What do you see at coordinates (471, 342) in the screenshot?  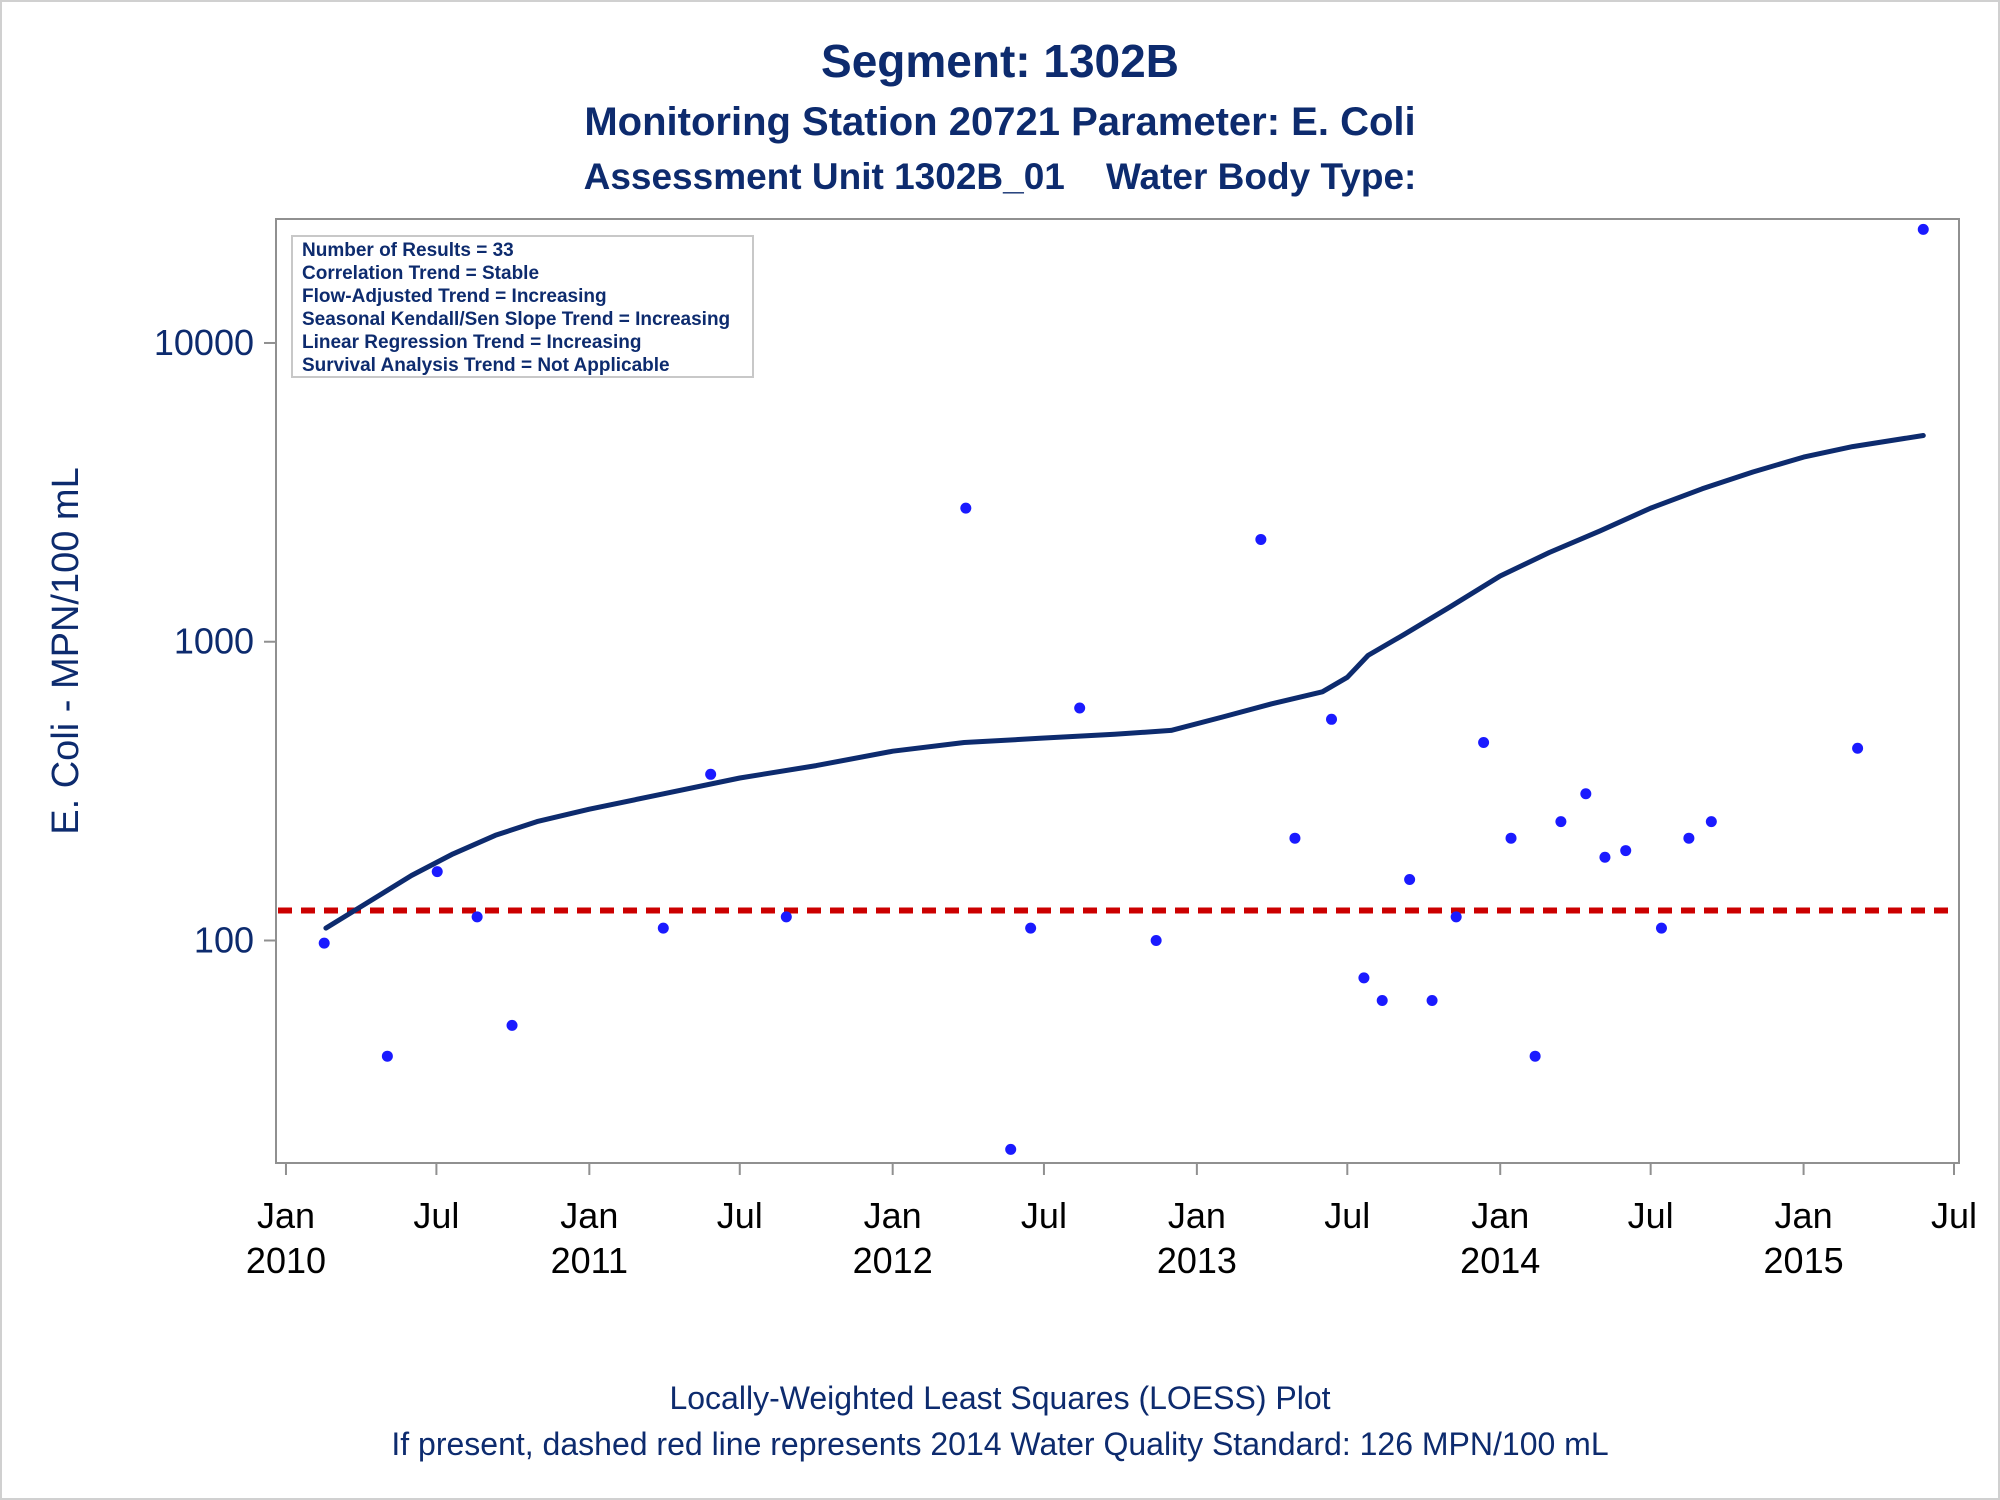 I see `stats-line: Linear Regression Trend = Increasing` at bounding box center [471, 342].